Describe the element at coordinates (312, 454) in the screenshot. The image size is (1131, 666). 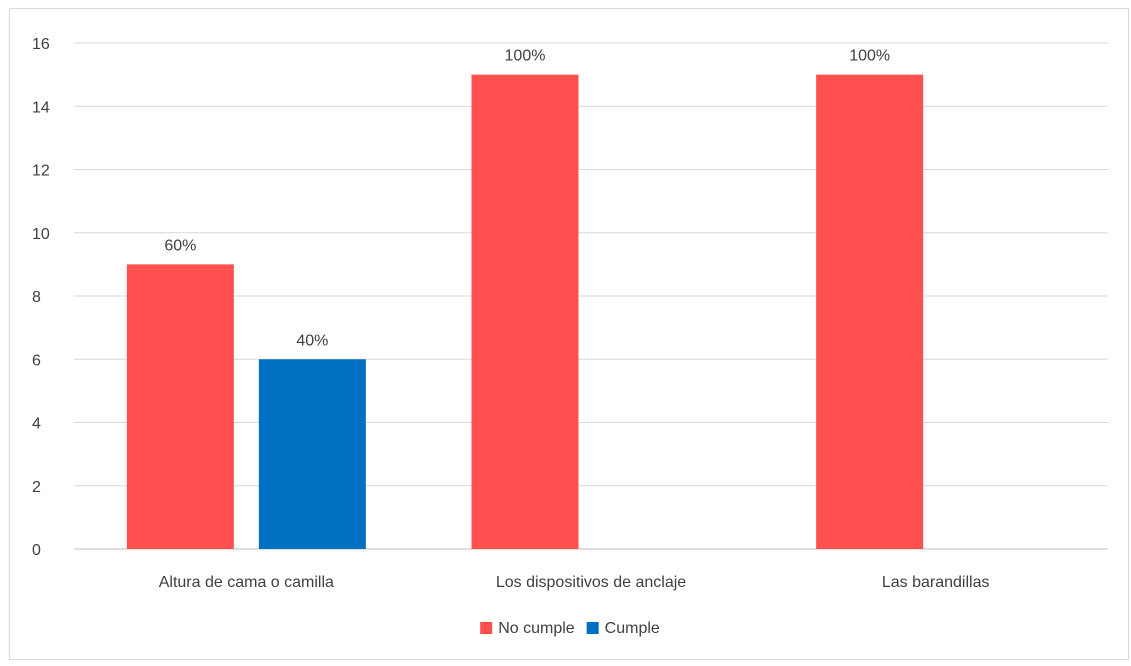
I see `bar-cumple` at that location.